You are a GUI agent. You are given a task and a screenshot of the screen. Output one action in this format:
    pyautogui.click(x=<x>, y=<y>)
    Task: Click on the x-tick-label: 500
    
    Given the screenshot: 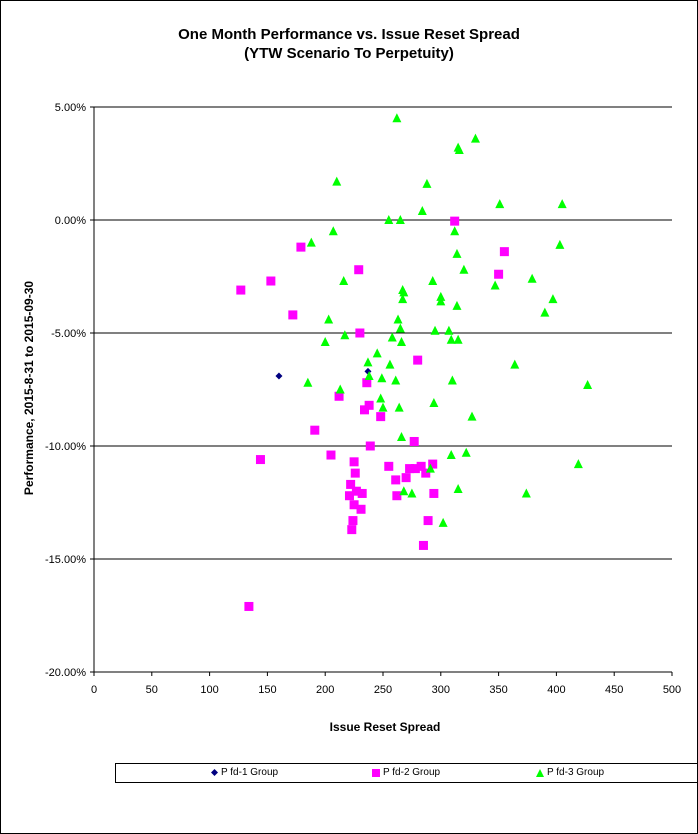 What is the action you would take?
    pyautogui.click(x=672, y=690)
    